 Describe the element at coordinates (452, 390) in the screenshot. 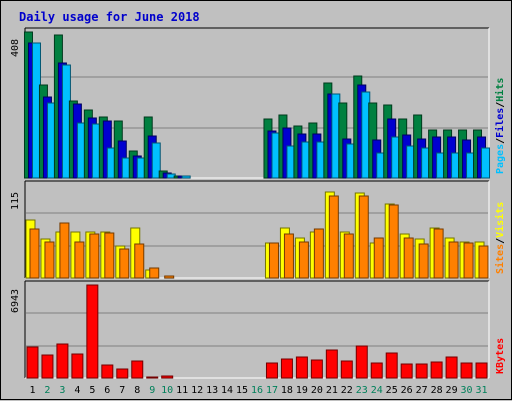

I see `day-label-29: 29` at that location.